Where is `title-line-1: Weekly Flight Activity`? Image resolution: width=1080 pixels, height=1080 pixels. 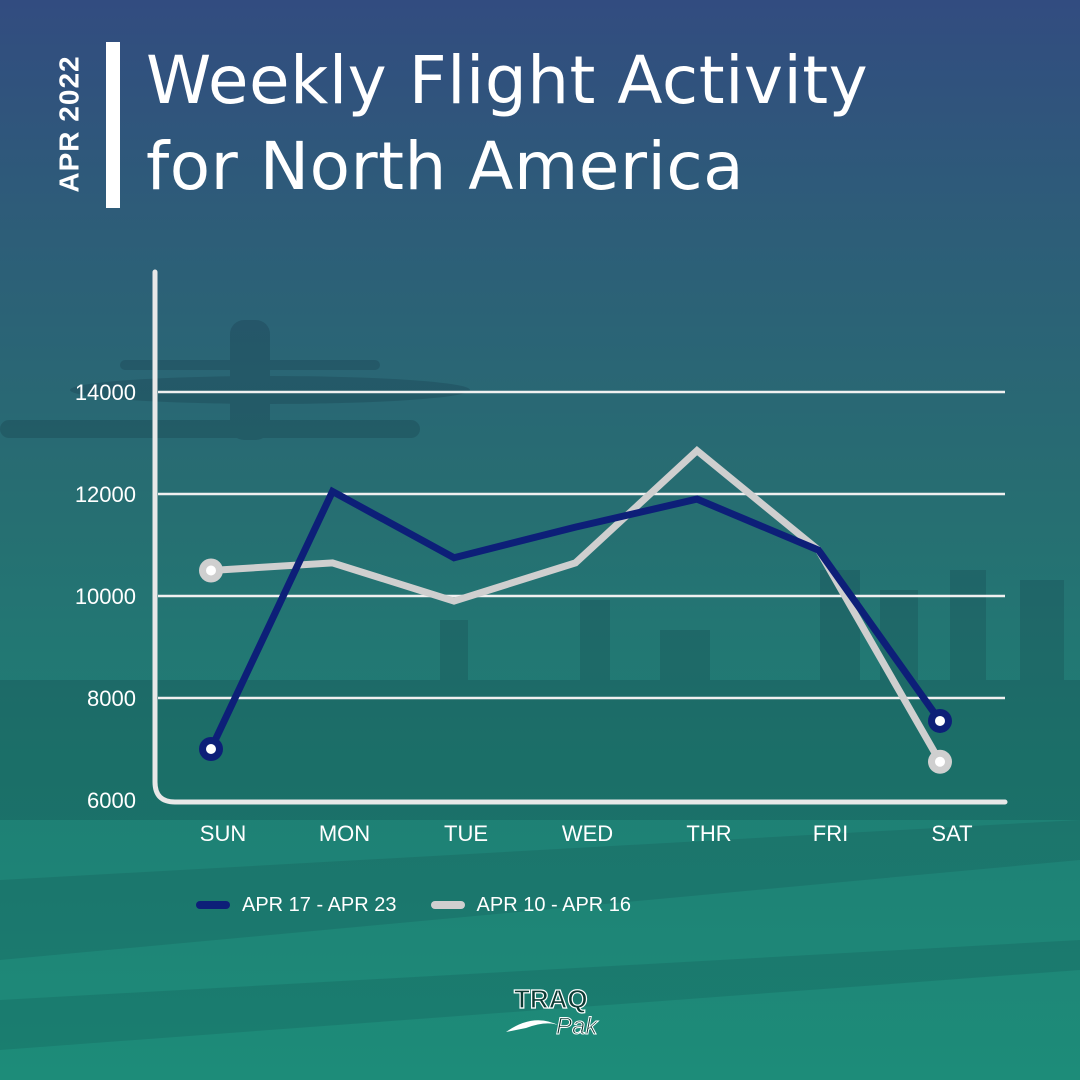
title-line-1: Weekly Flight Activity is located at coordinates (507, 80).